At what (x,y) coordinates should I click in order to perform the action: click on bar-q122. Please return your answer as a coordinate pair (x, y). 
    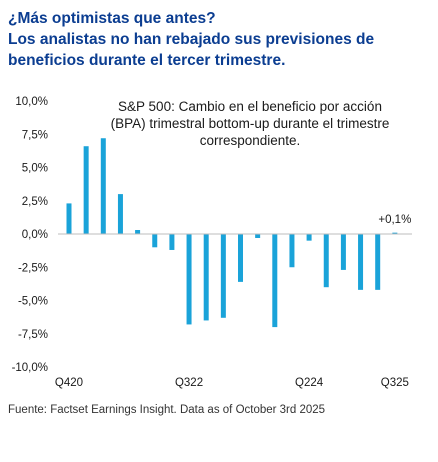
    Looking at the image, I should click on (155, 241).